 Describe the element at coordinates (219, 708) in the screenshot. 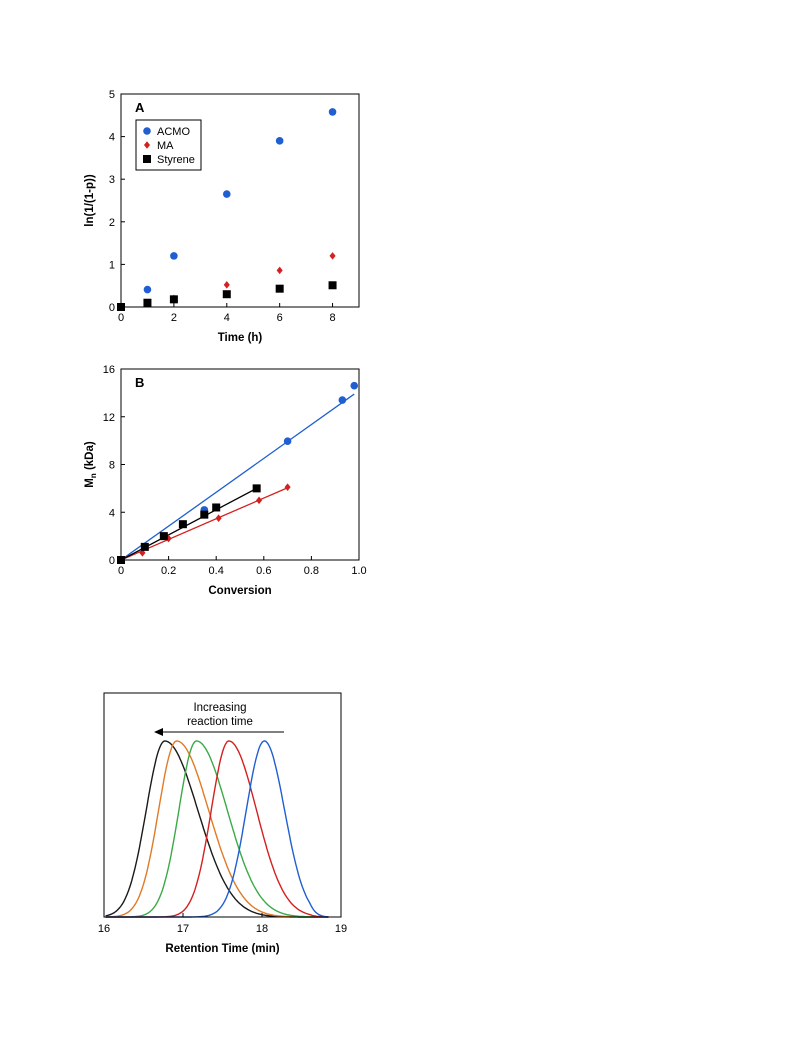

I see `panel-c-annotation-line-1: Increasing` at that location.